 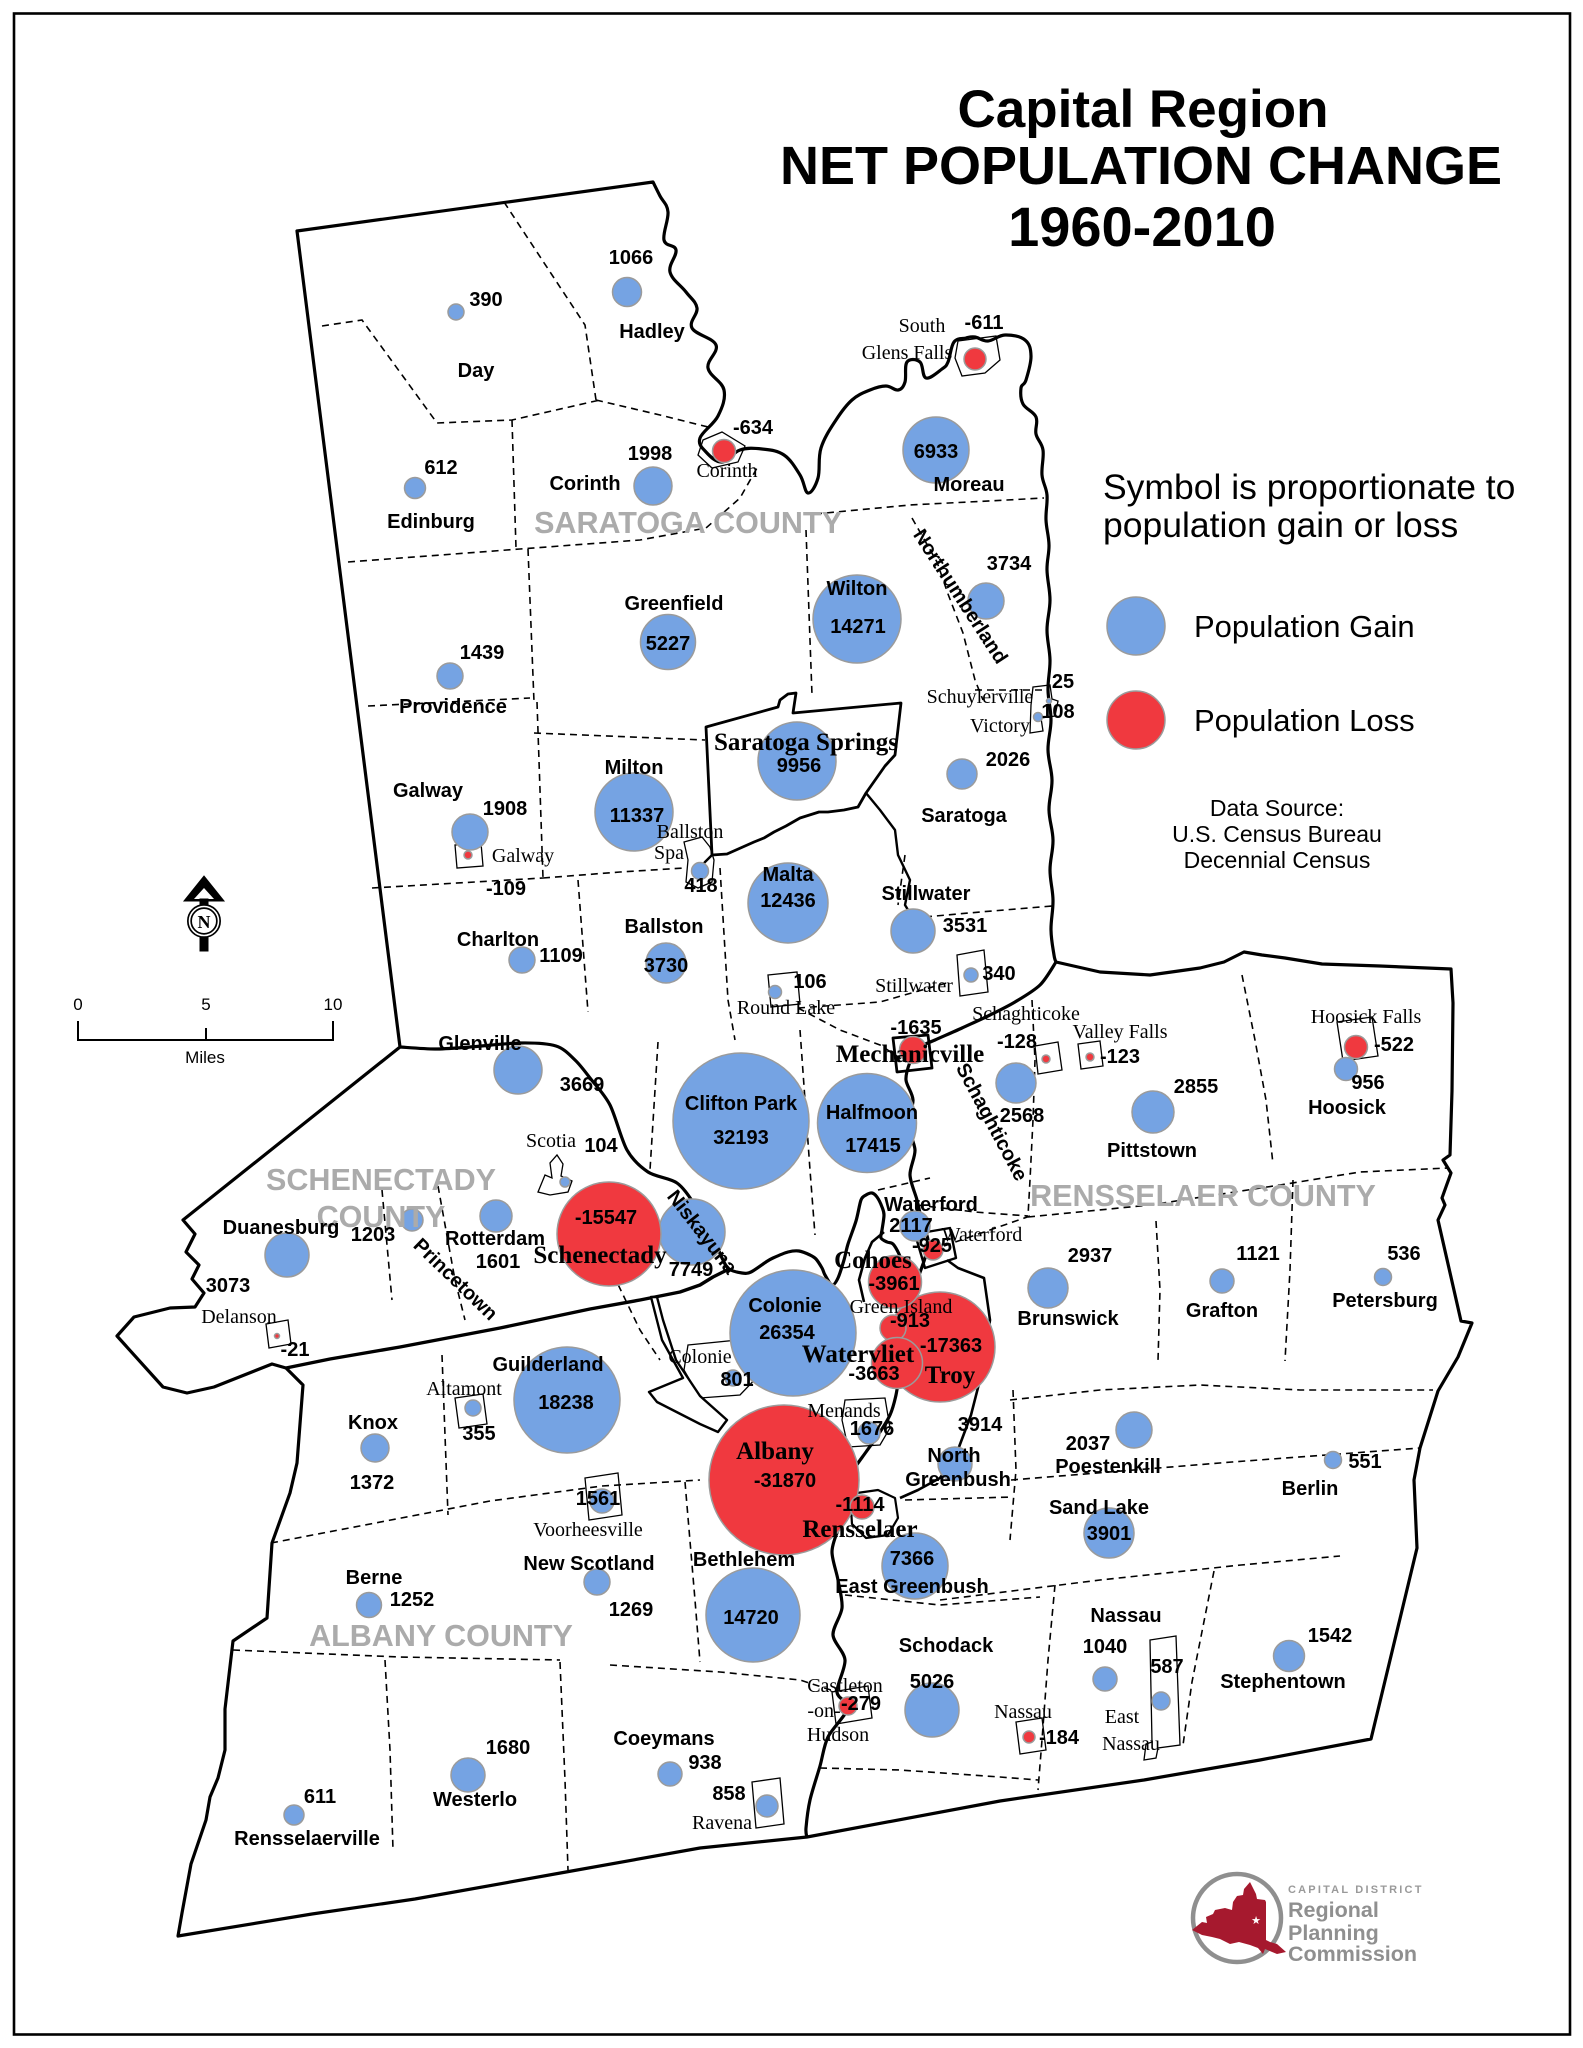 What do you see at coordinates (857, 589) in the screenshot?
I see `svg-text: Wilton` at bounding box center [857, 589].